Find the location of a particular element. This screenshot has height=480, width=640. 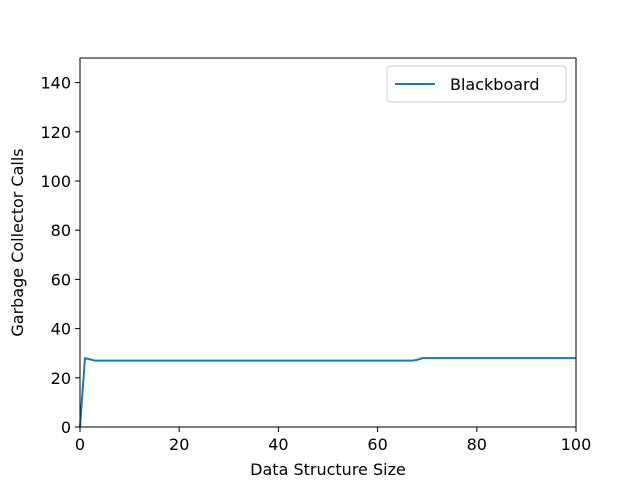

legend: Blackboard is located at coordinates (476, 84).